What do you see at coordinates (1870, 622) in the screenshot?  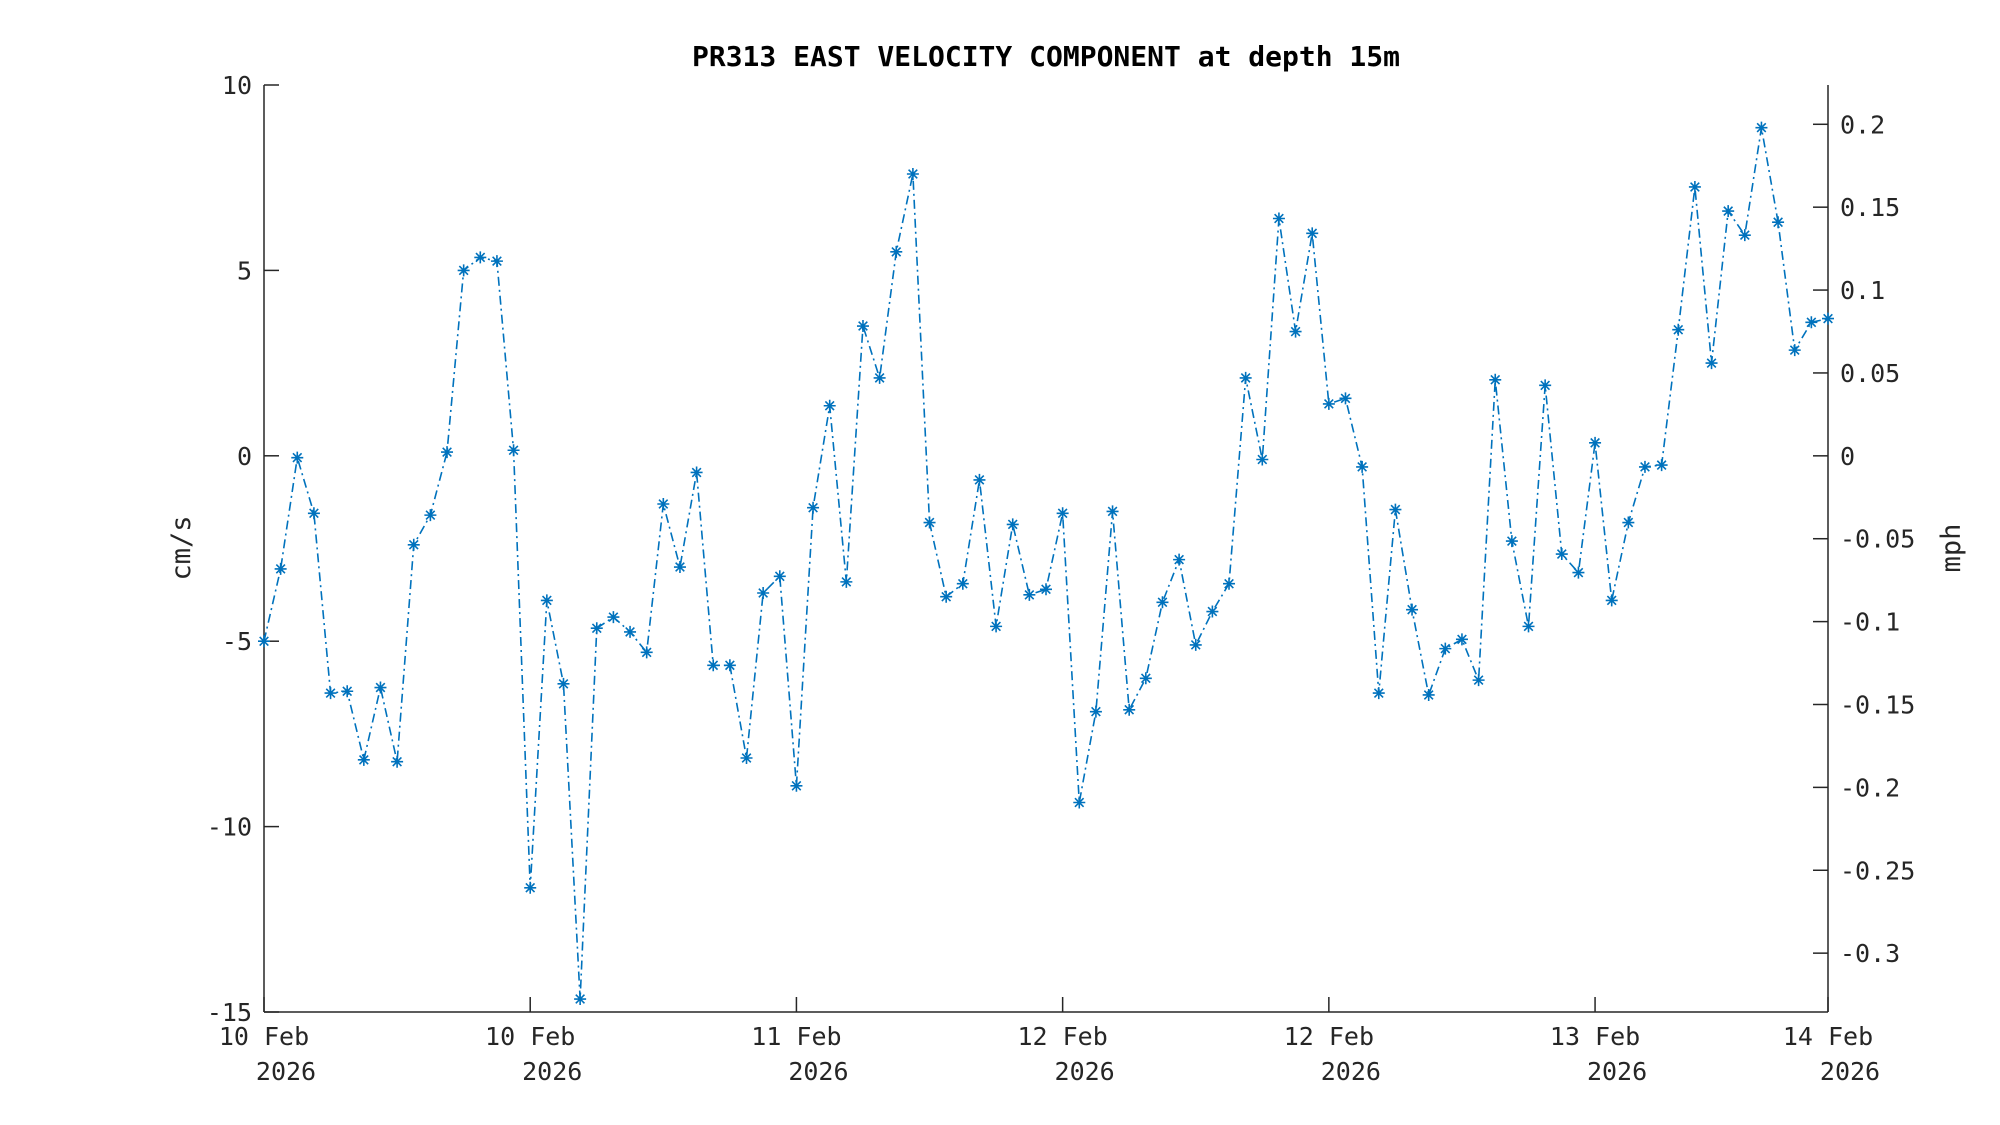 I see `right-tick-label: -0.1` at bounding box center [1870, 622].